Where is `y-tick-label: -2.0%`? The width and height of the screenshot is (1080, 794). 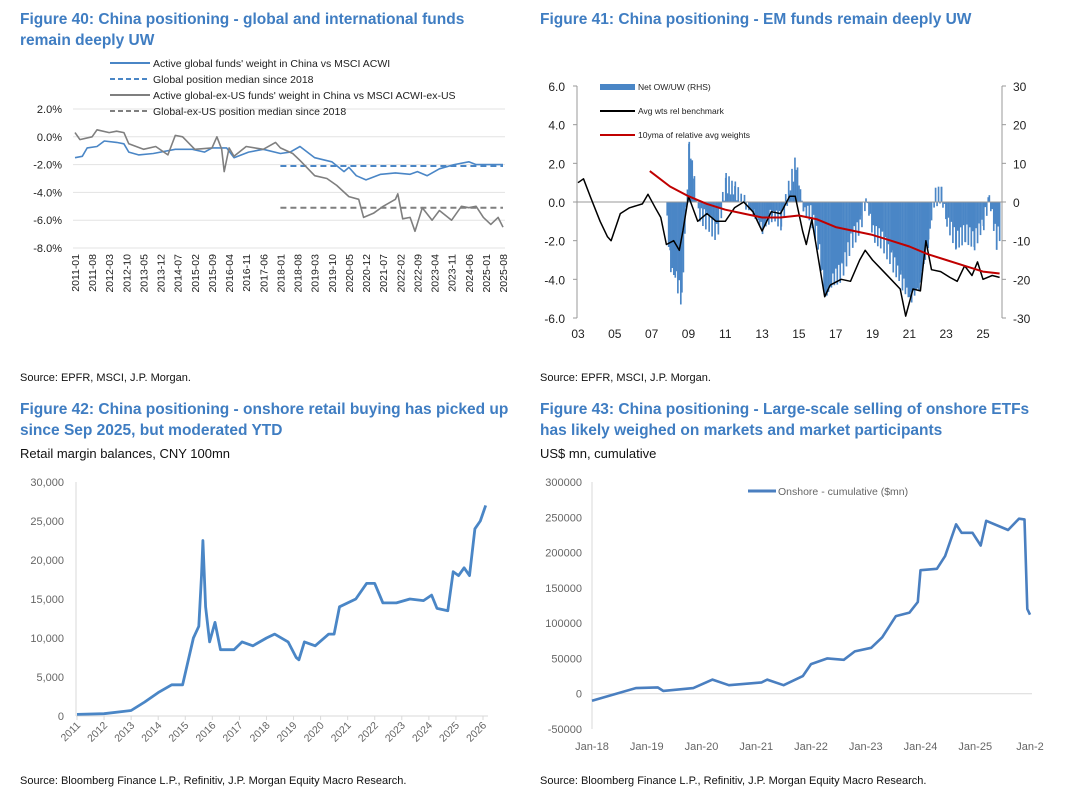 y-tick-label: -2.0% is located at coordinates (47, 166).